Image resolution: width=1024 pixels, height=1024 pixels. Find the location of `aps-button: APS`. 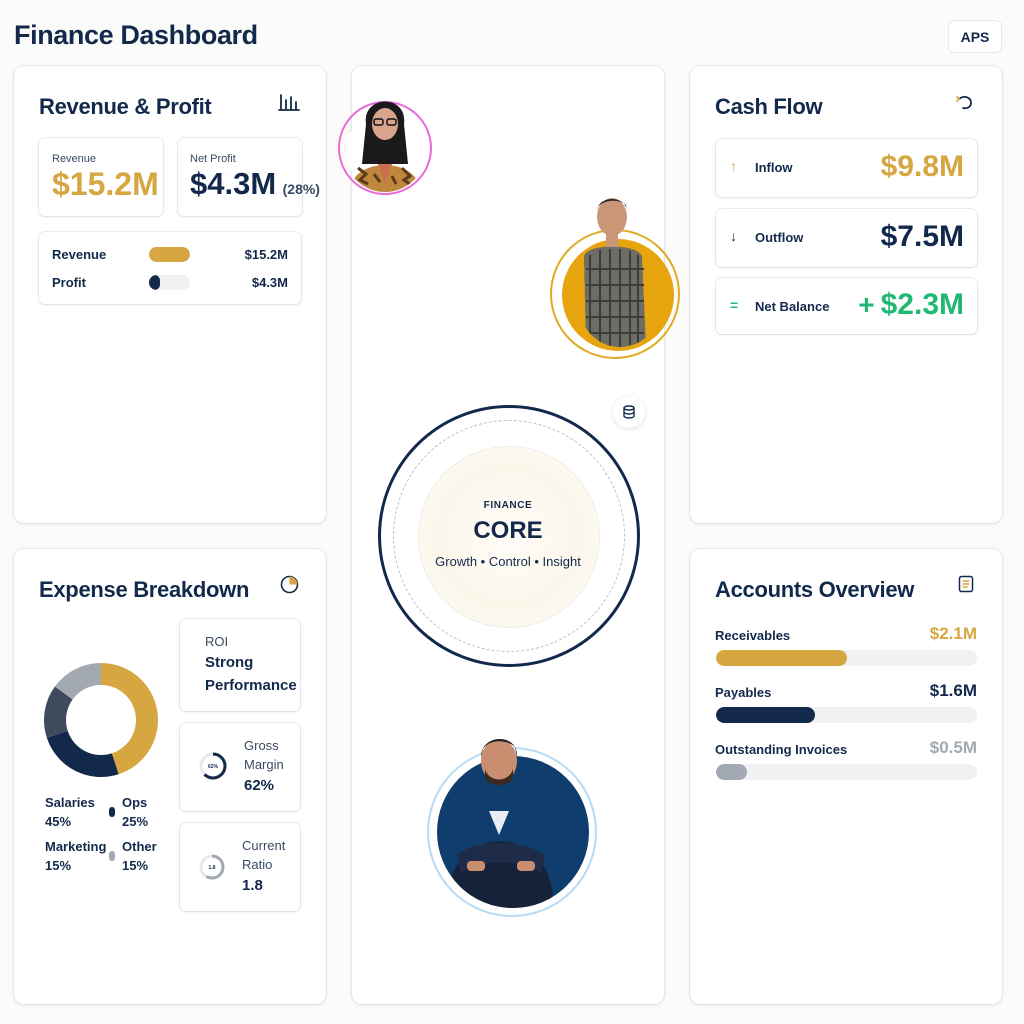

aps-button: APS is located at coordinates (975, 36).